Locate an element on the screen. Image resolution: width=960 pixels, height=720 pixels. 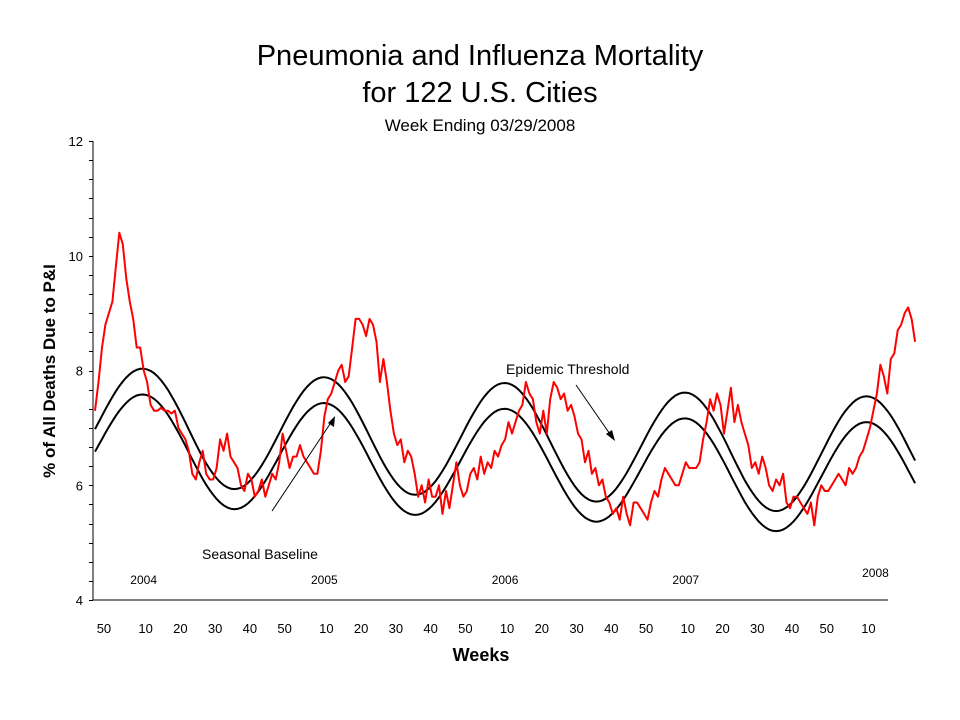
y-axis: 4 6 8 10 12 is located at coordinates (81, 371).